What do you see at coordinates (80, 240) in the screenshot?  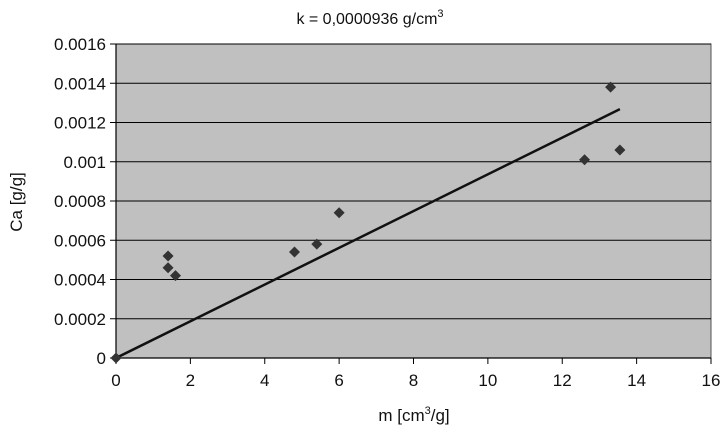 I see `y-tick-label: 0.0006` at bounding box center [80, 240].